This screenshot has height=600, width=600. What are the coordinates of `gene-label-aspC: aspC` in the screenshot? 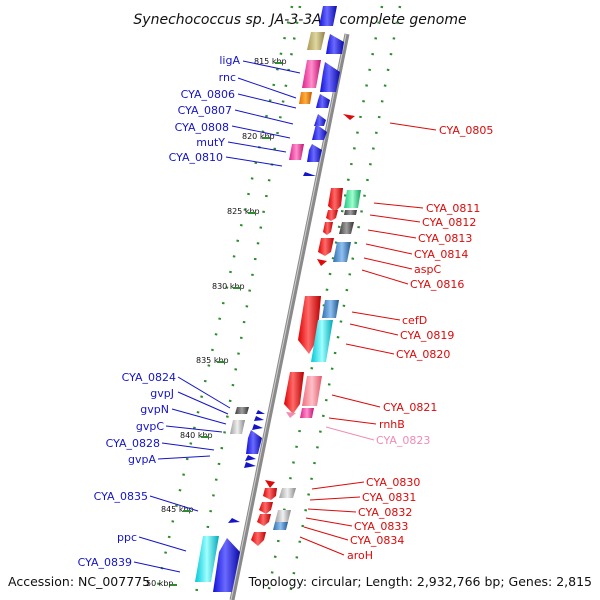 It's located at (427, 269).